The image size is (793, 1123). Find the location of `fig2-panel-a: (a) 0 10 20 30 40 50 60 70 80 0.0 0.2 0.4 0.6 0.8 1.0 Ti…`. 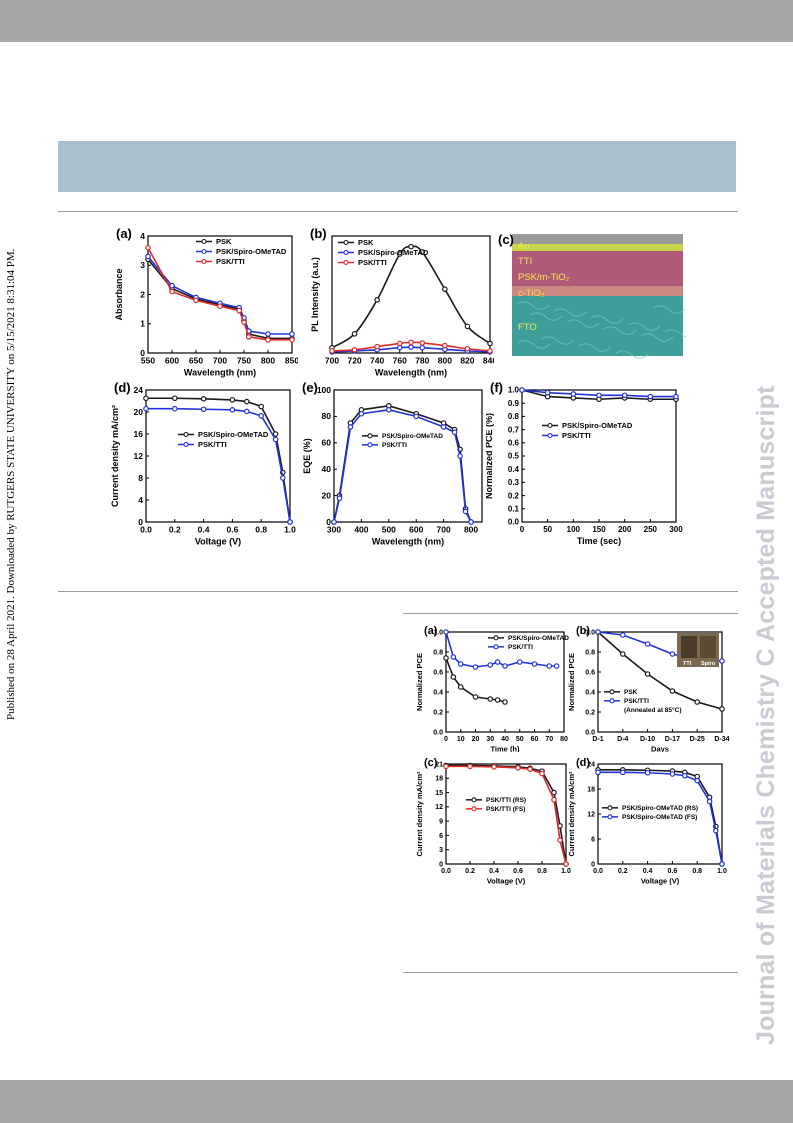

fig2-panel-a: (a) 0 10 20 30 40 50 60 70 80 0.0 0.2 0.4 0.6 0.8 1.0 Ti… is located at coordinates (492, 688).